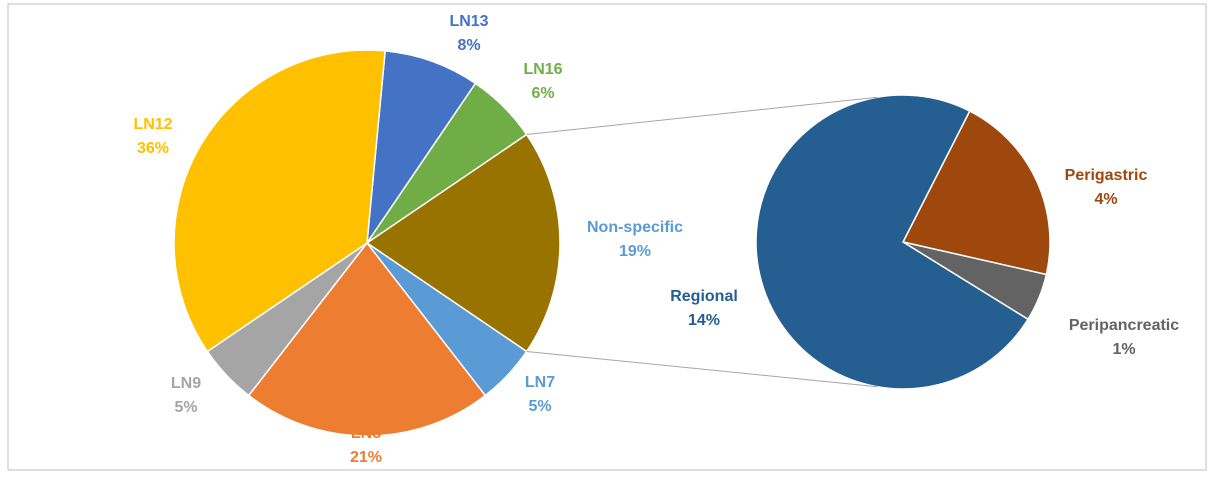 The image size is (1213, 478). What do you see at coordinates (540, 382) in the screenshot?
I see `slice-label: LN7` at bounding box center [540, 382].